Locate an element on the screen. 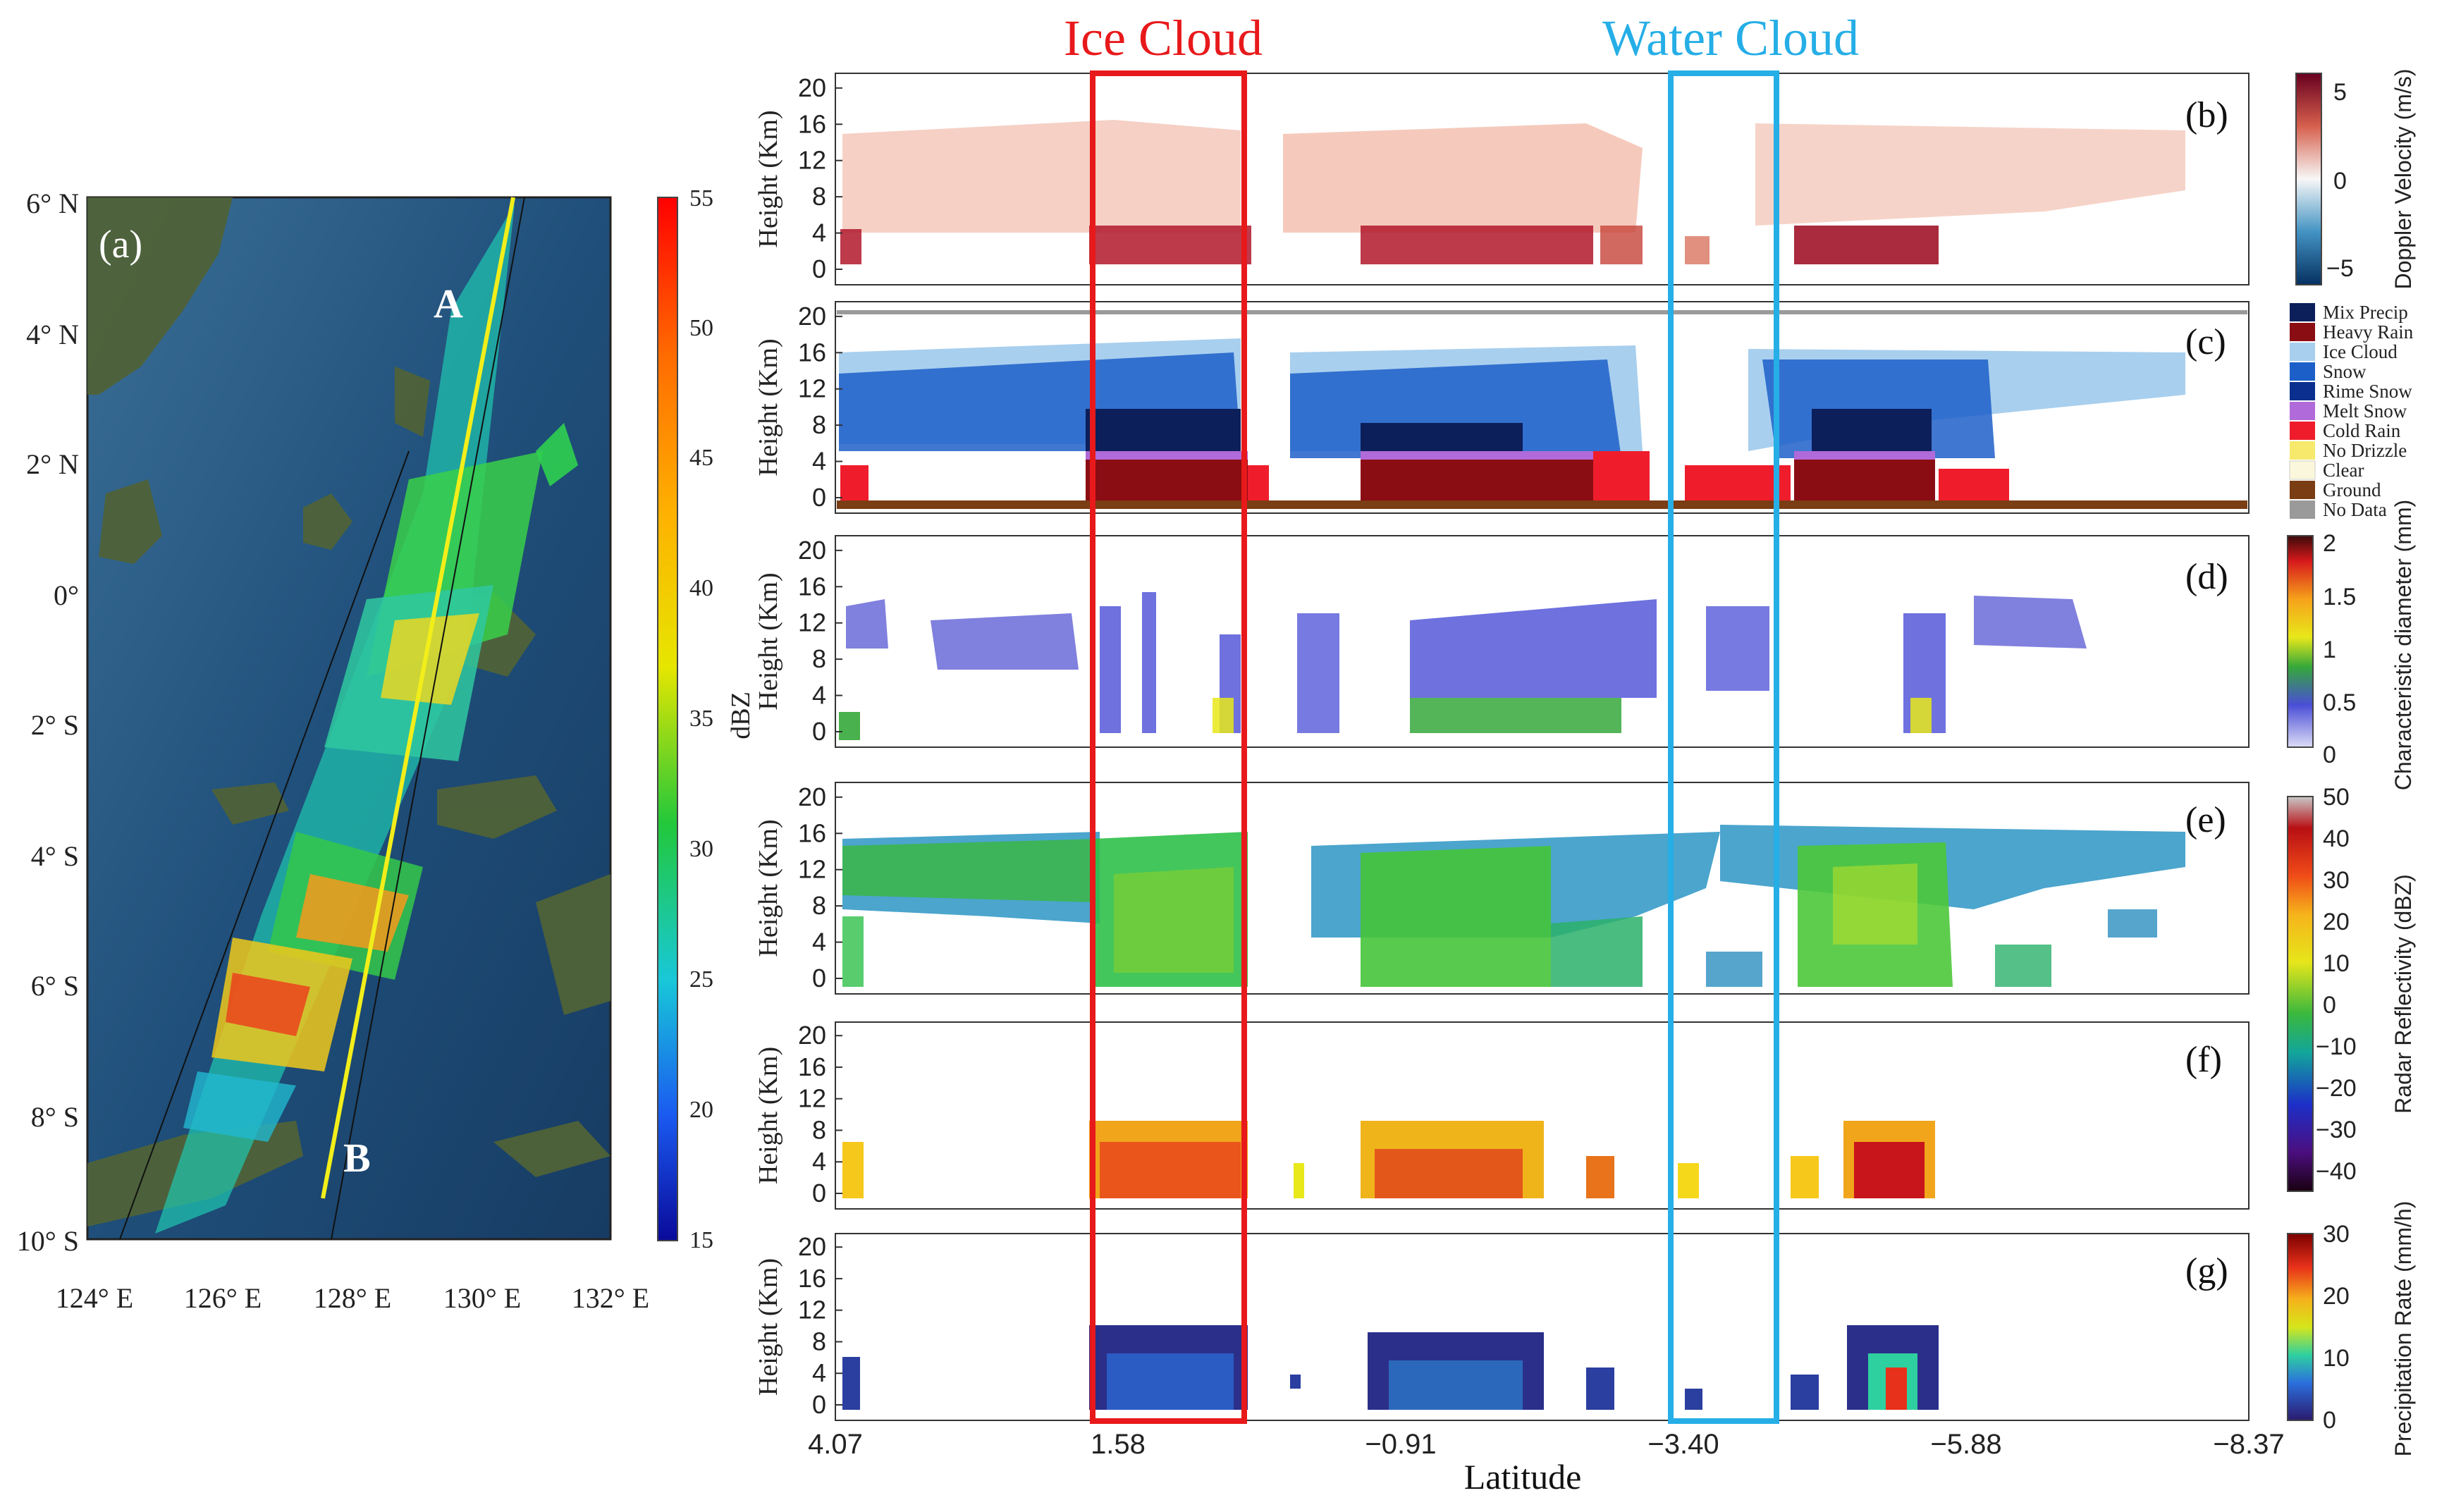  panel-f: (f) is located at coordinates (1542, 1115).